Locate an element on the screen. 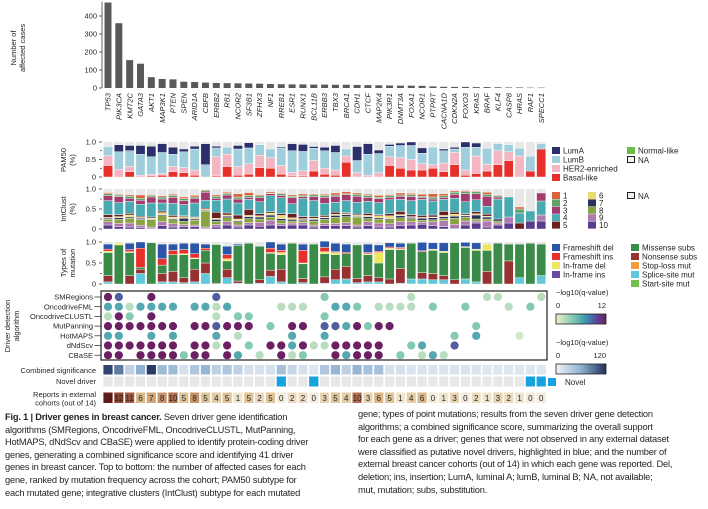  external-reports-value: 3 is located at coordinates (498, 398).